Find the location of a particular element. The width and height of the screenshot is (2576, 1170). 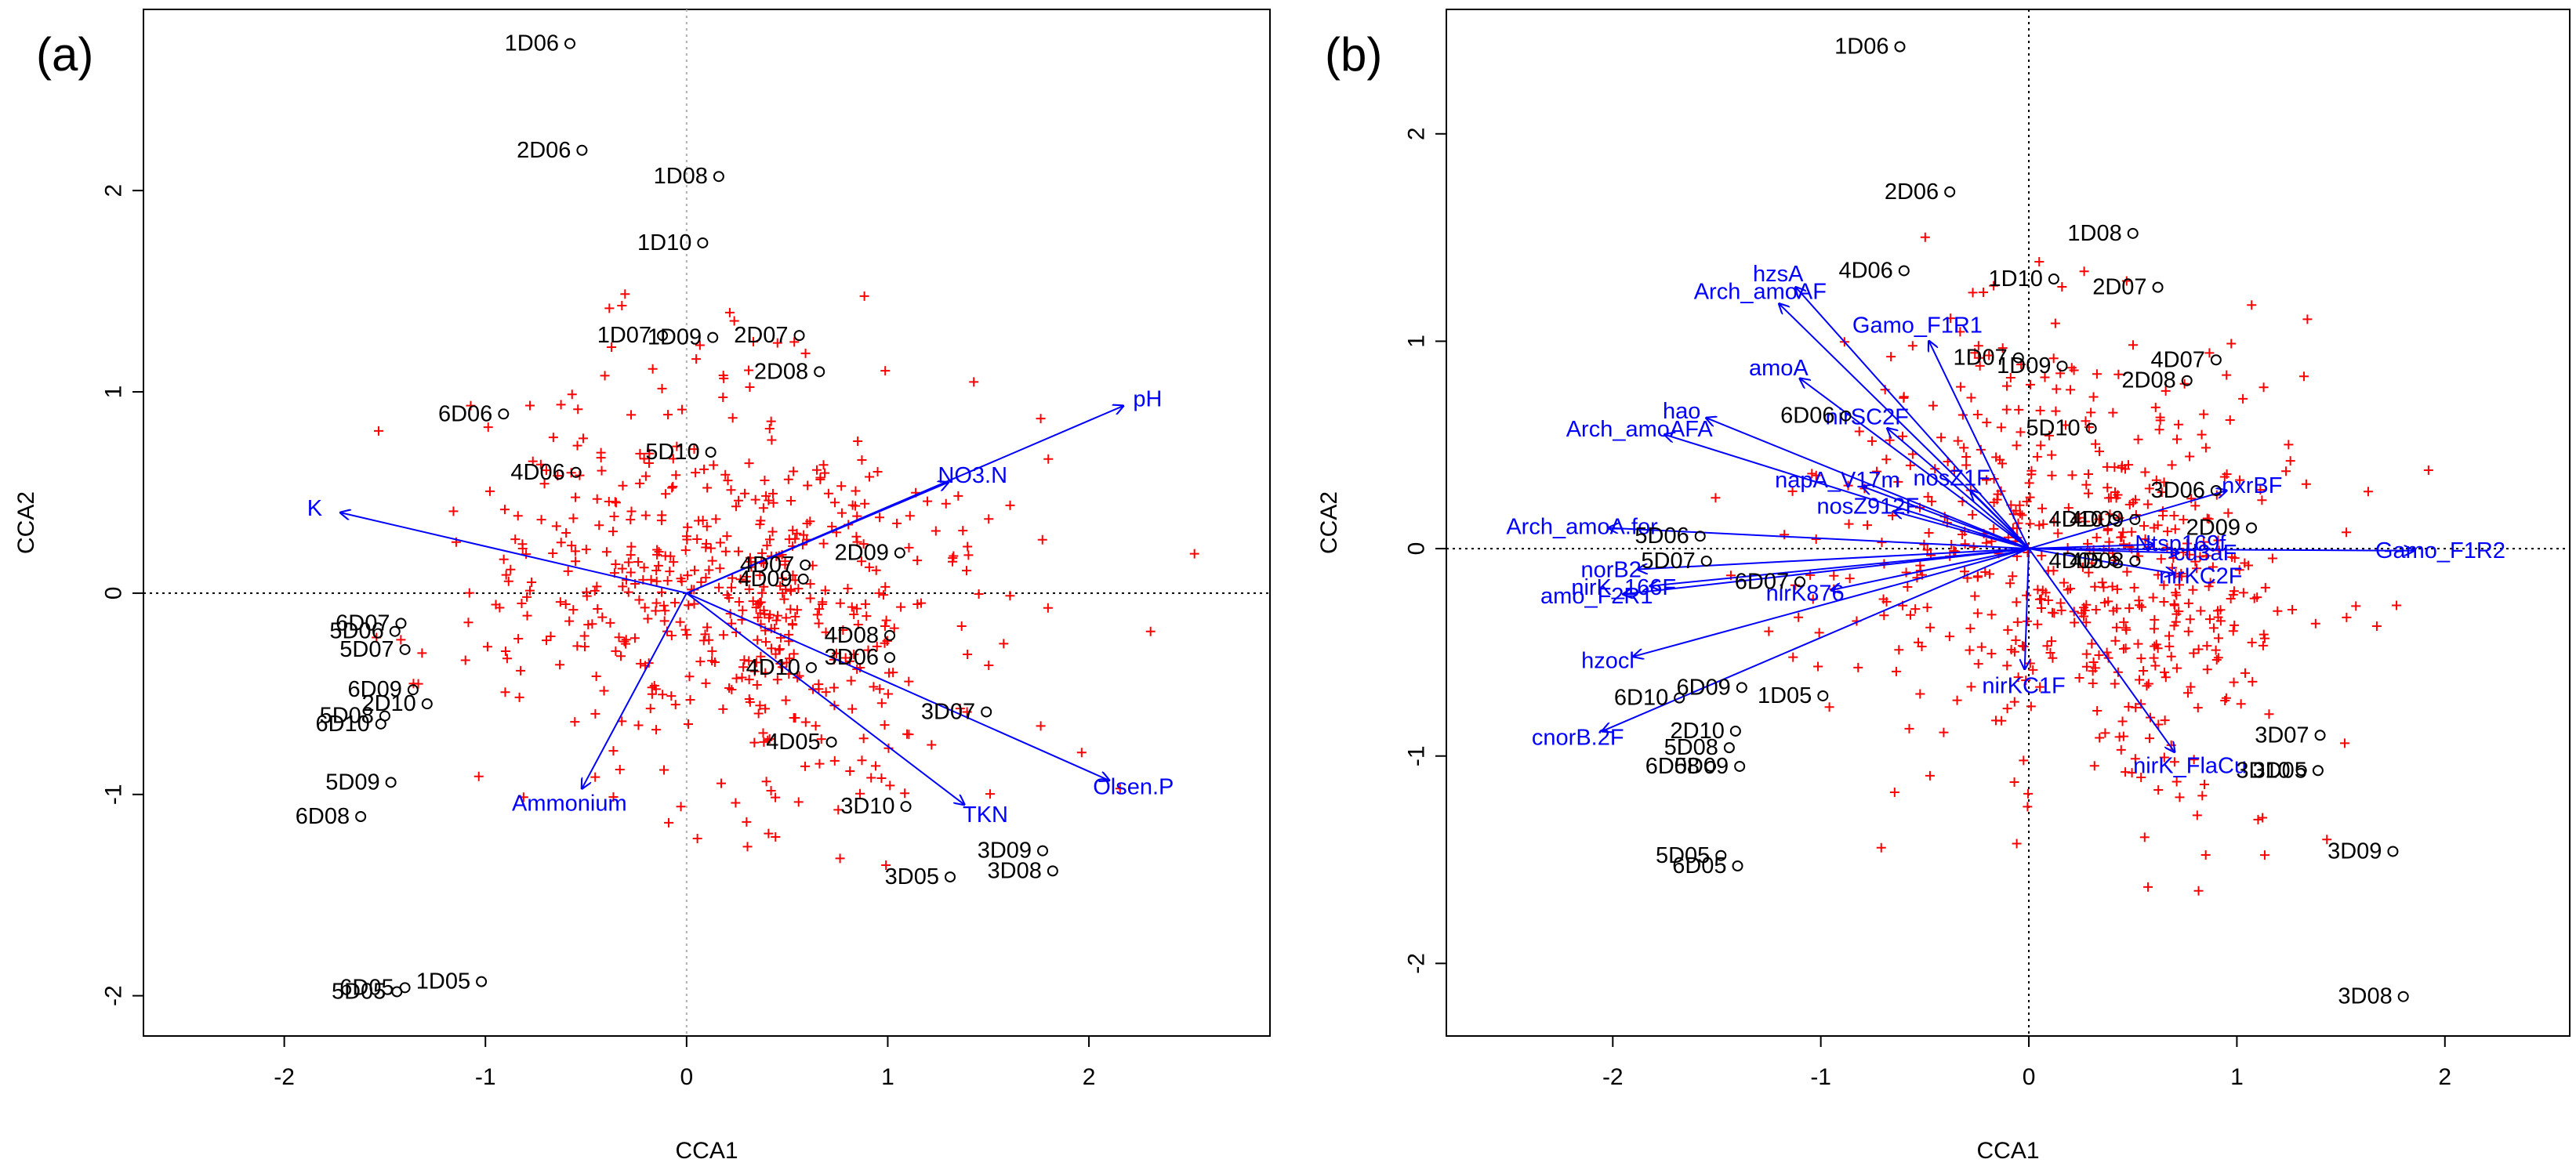

x-tick-label: -2 is located at coordinates (284, 1077).